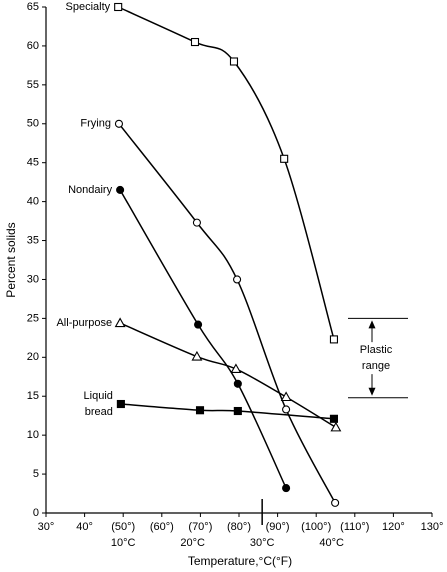  Describe the element at coordinates (262, 543) in the screenshot. I see `celsius-tick-label: 30°C` at that location.